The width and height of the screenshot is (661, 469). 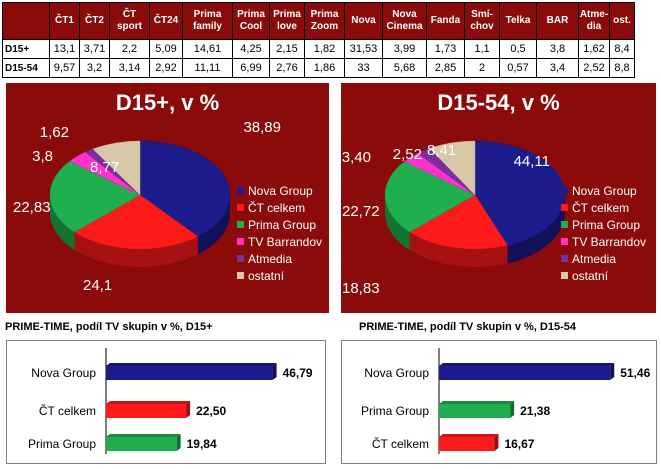 I want to click on column-header: Prima family, so click(x=207, y=21).